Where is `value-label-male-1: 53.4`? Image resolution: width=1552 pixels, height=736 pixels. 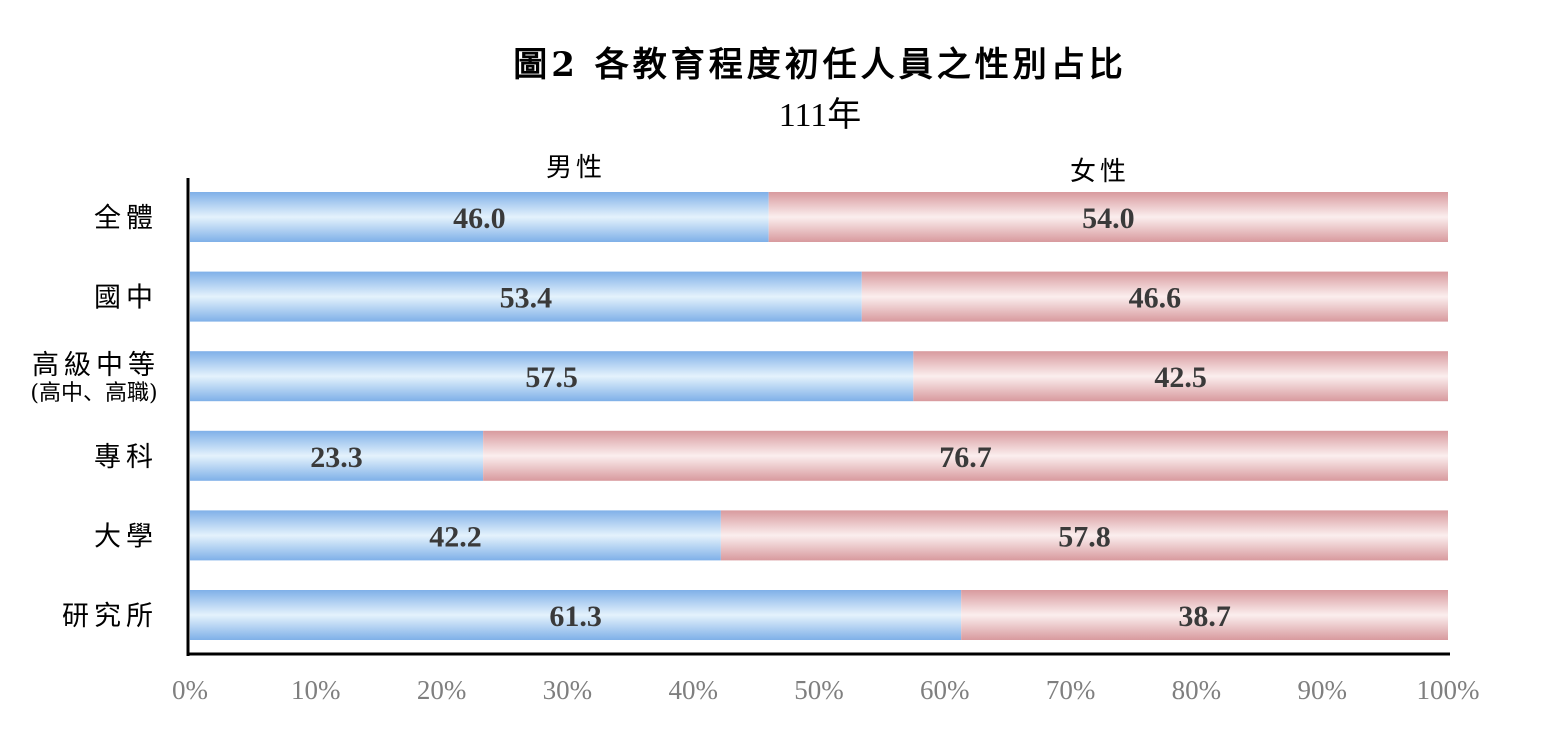 value-label-male-1: 53.4 is located at coordinates (526, 298).